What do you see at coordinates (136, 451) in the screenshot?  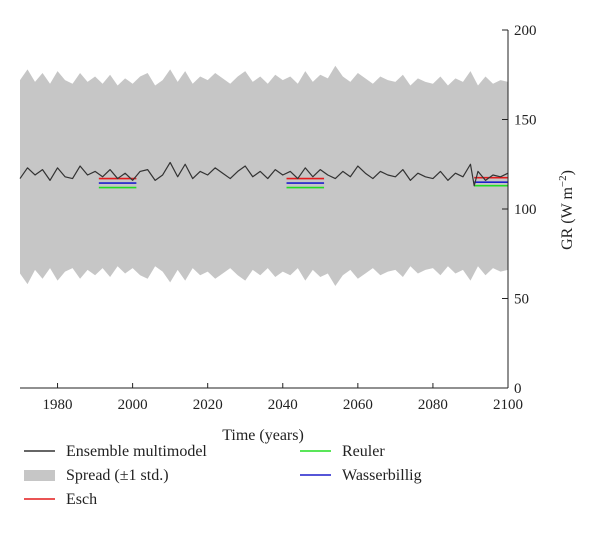 I see `legend-label-ensemble: Ensemble multimodel` at bounding box center [136, 451].